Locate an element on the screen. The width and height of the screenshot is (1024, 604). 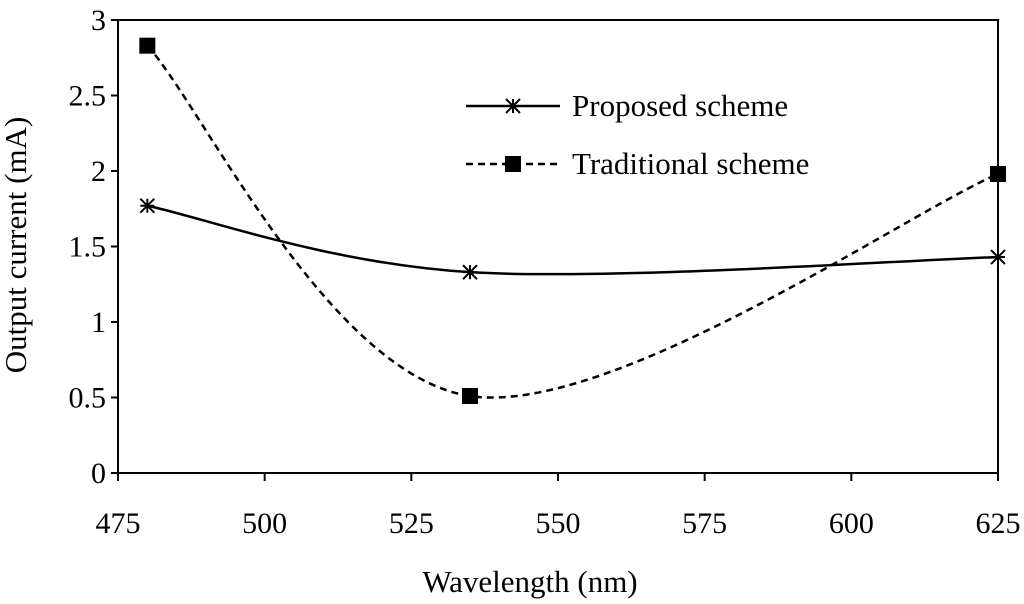
legend-label: Traditional scheme is located at coordinates (690, 163).